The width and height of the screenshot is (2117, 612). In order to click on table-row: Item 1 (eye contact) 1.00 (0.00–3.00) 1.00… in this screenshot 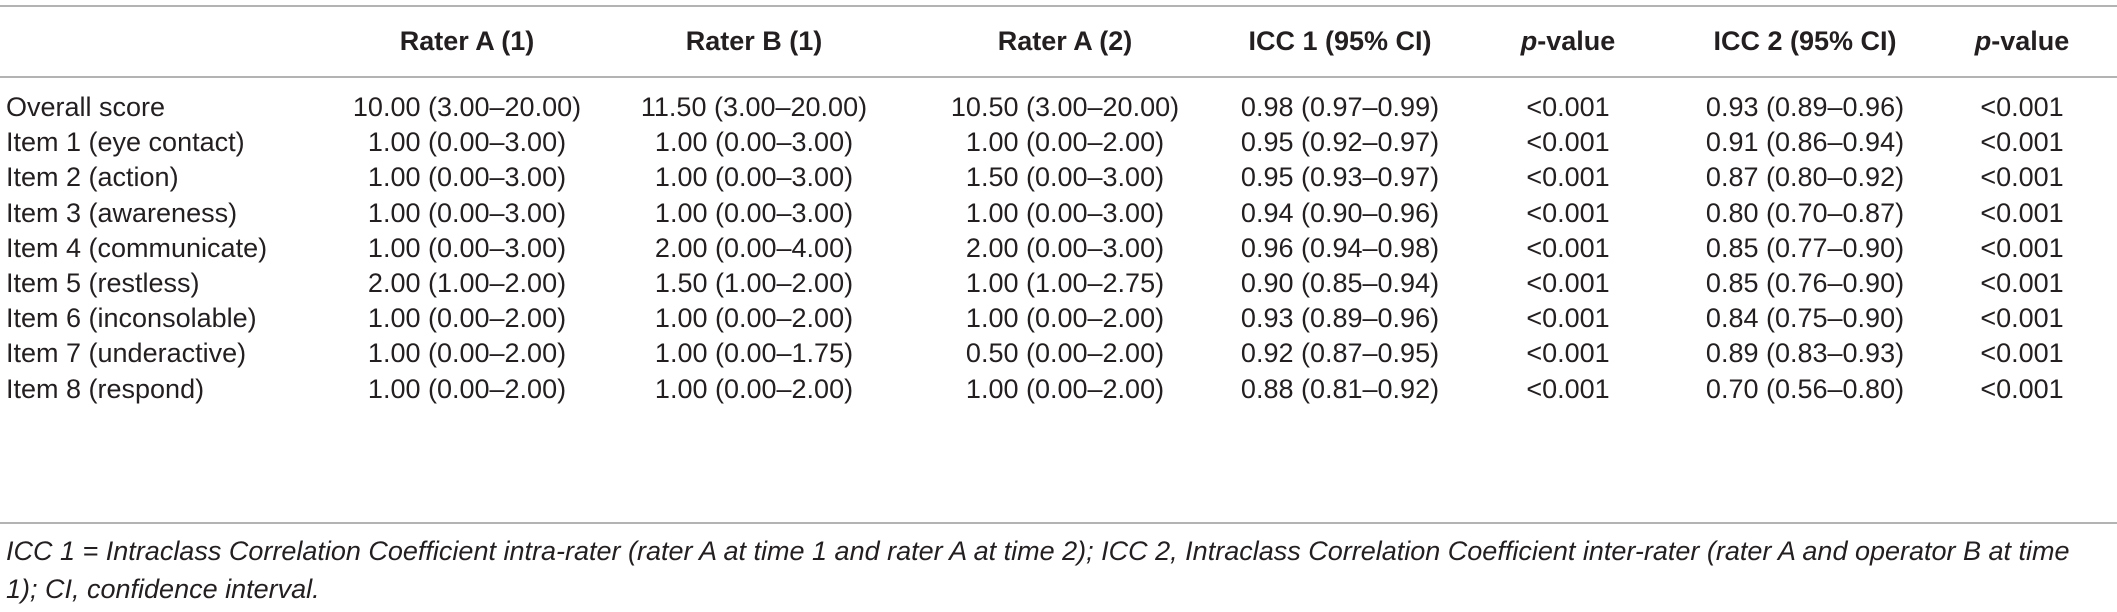, I will do `click(1058, 142)`.